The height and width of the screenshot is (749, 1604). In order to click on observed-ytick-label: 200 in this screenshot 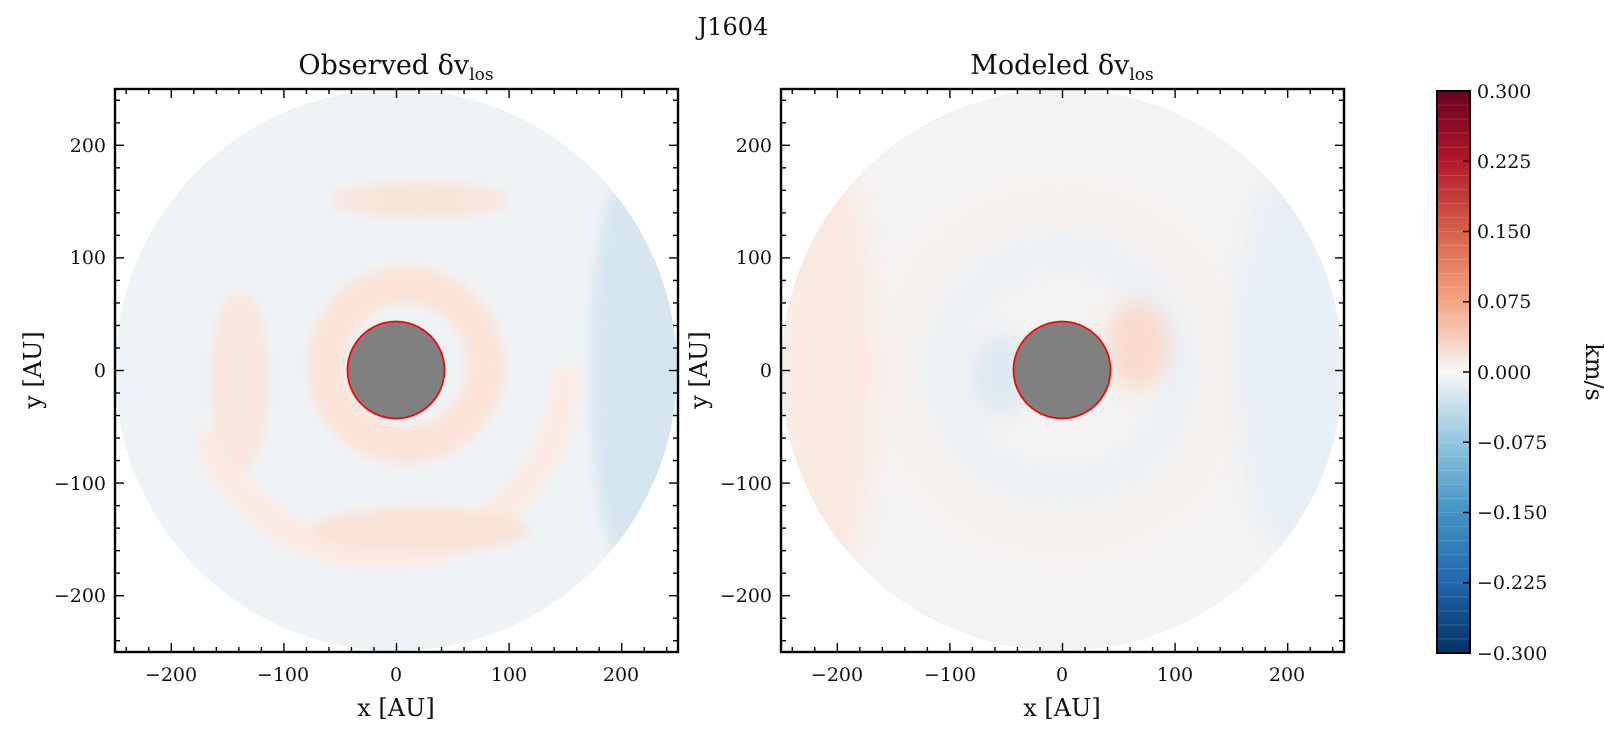, I will do `click(88, 146)`.